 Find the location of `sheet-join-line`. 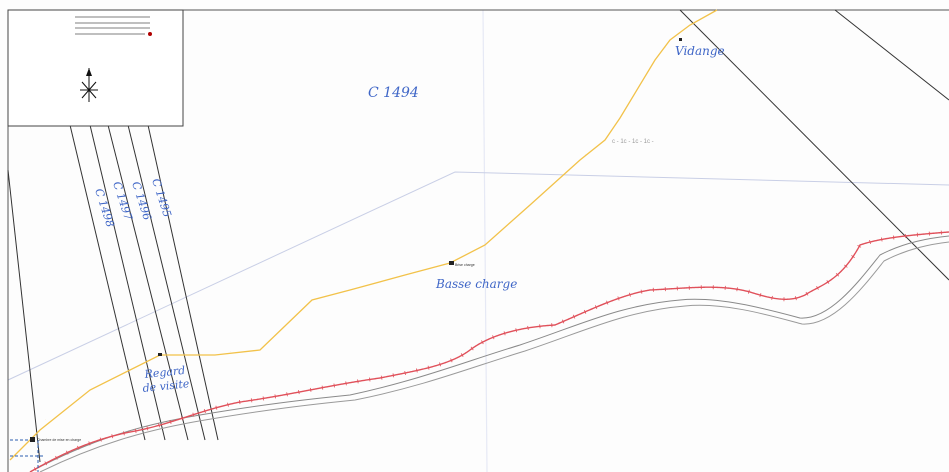

sheet-join-line is located at coordinates (485, 240).